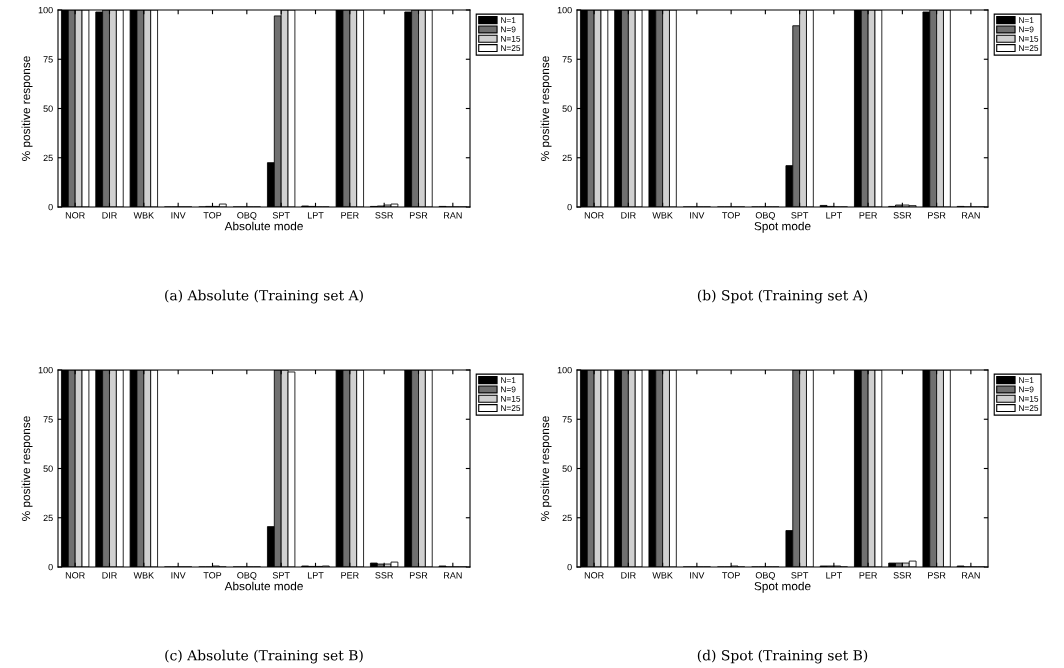 This screenshot has height=668, width=1064. Describe the element at coordinates (264, 656) in the screenshot. I see `text: (c) Absolute (Training set B)` at that location.